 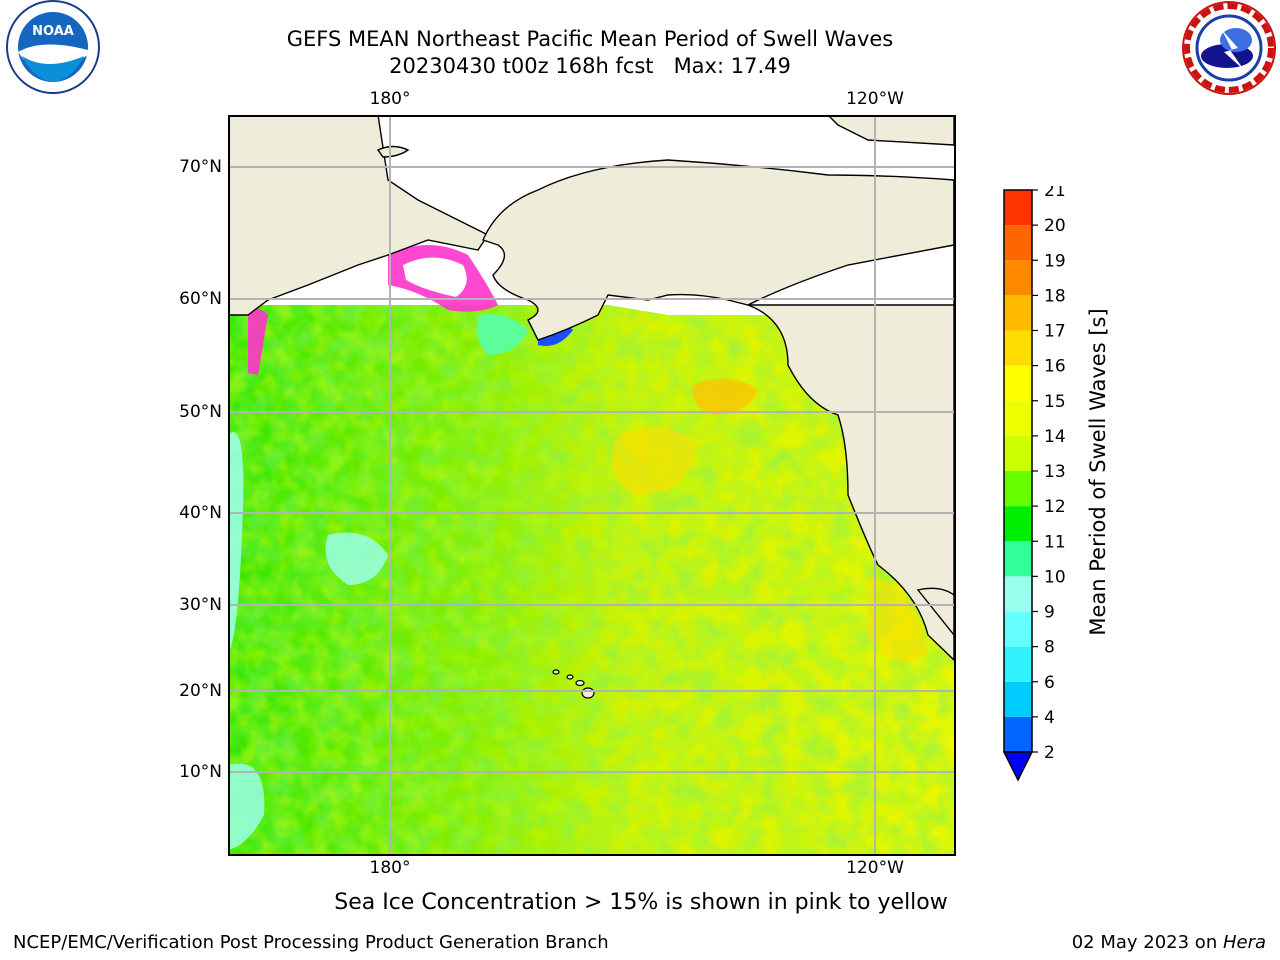 I want to click on colorbar-tick-label: 8, so click(x=1049, y=648).